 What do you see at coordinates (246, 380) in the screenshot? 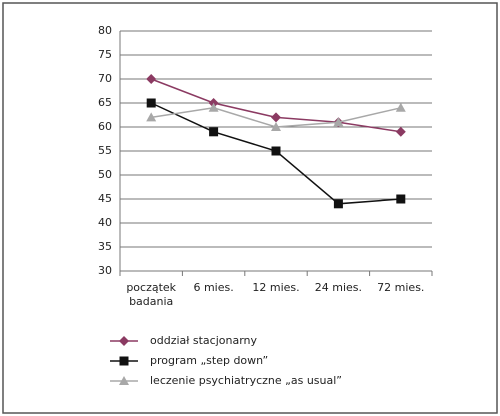
I see `legend-label: leczenie psychiatryczne „as usual”` at bounding box center [246, 380].